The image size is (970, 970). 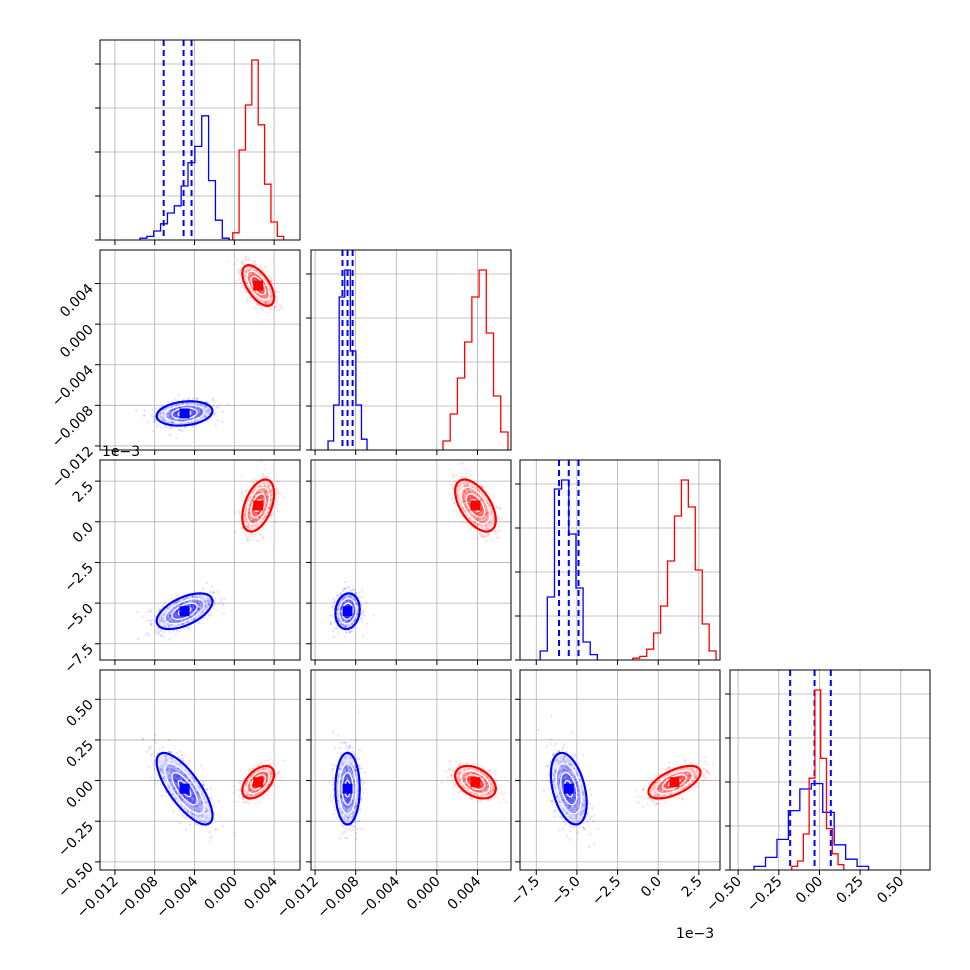 I want to click on x-tick-label: 0.0, so click(x=651, y=887).